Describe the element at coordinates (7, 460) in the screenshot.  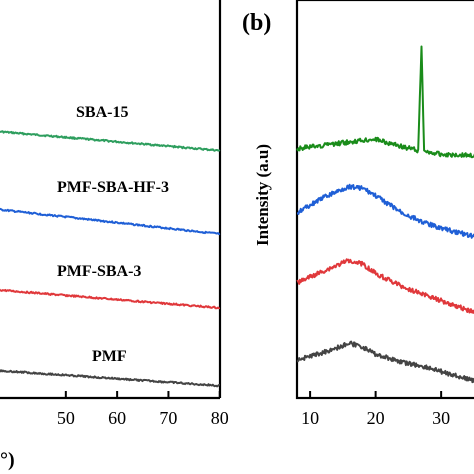
I see `panel-a-x-axis-label: °)` at that location.